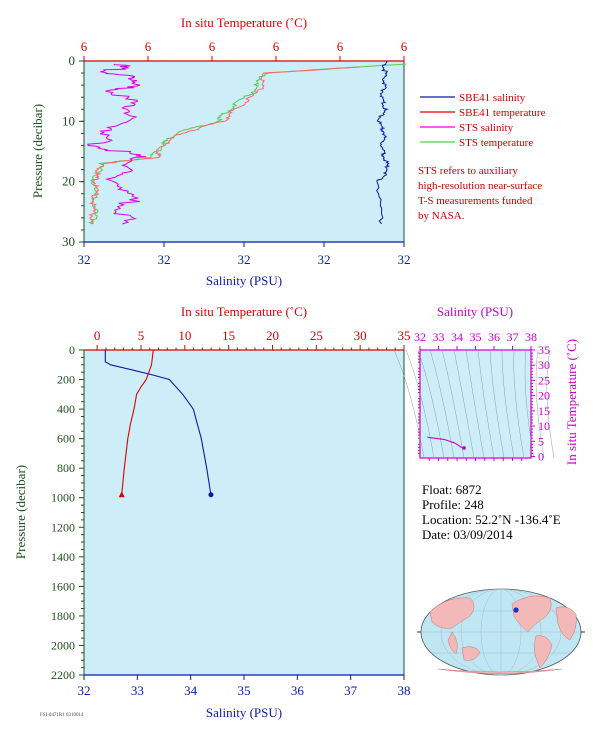  I want to click on bottom-salinity-tick-label: 35, so click(244, 690).